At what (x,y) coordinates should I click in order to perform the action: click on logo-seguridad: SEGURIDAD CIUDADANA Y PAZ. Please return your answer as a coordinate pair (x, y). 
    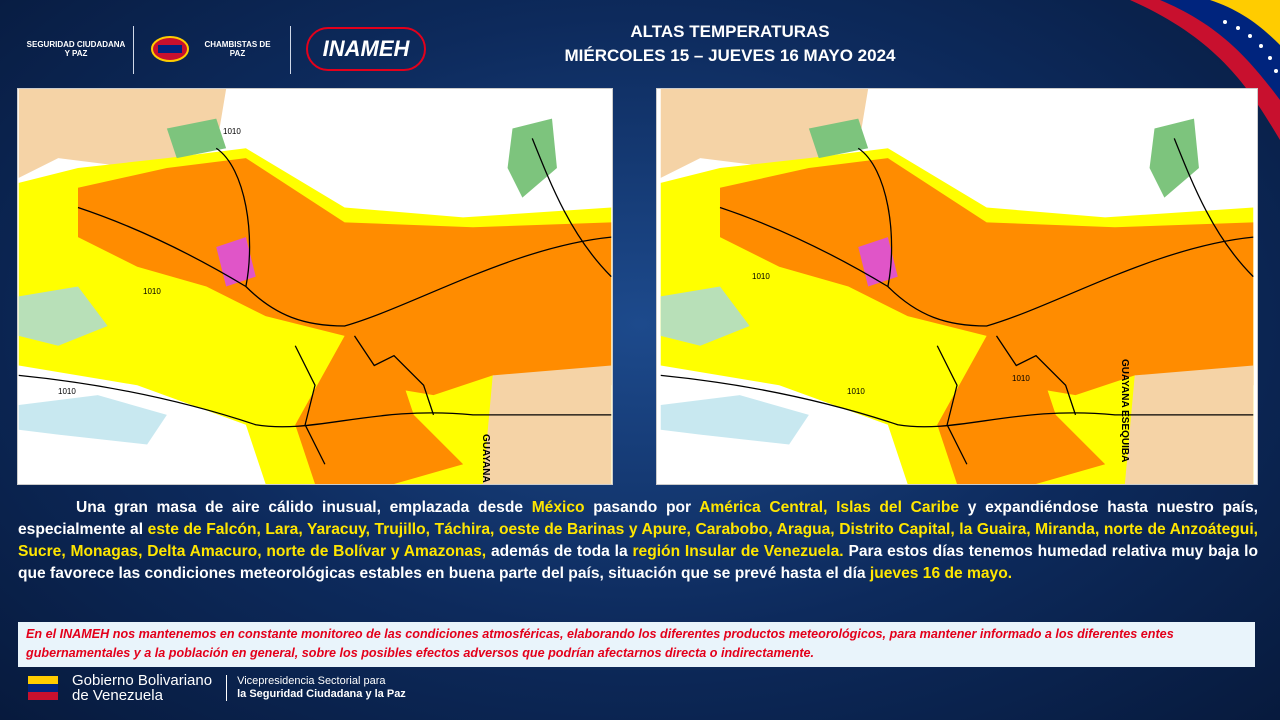
    Looking at the image, I should click on (76, 49).